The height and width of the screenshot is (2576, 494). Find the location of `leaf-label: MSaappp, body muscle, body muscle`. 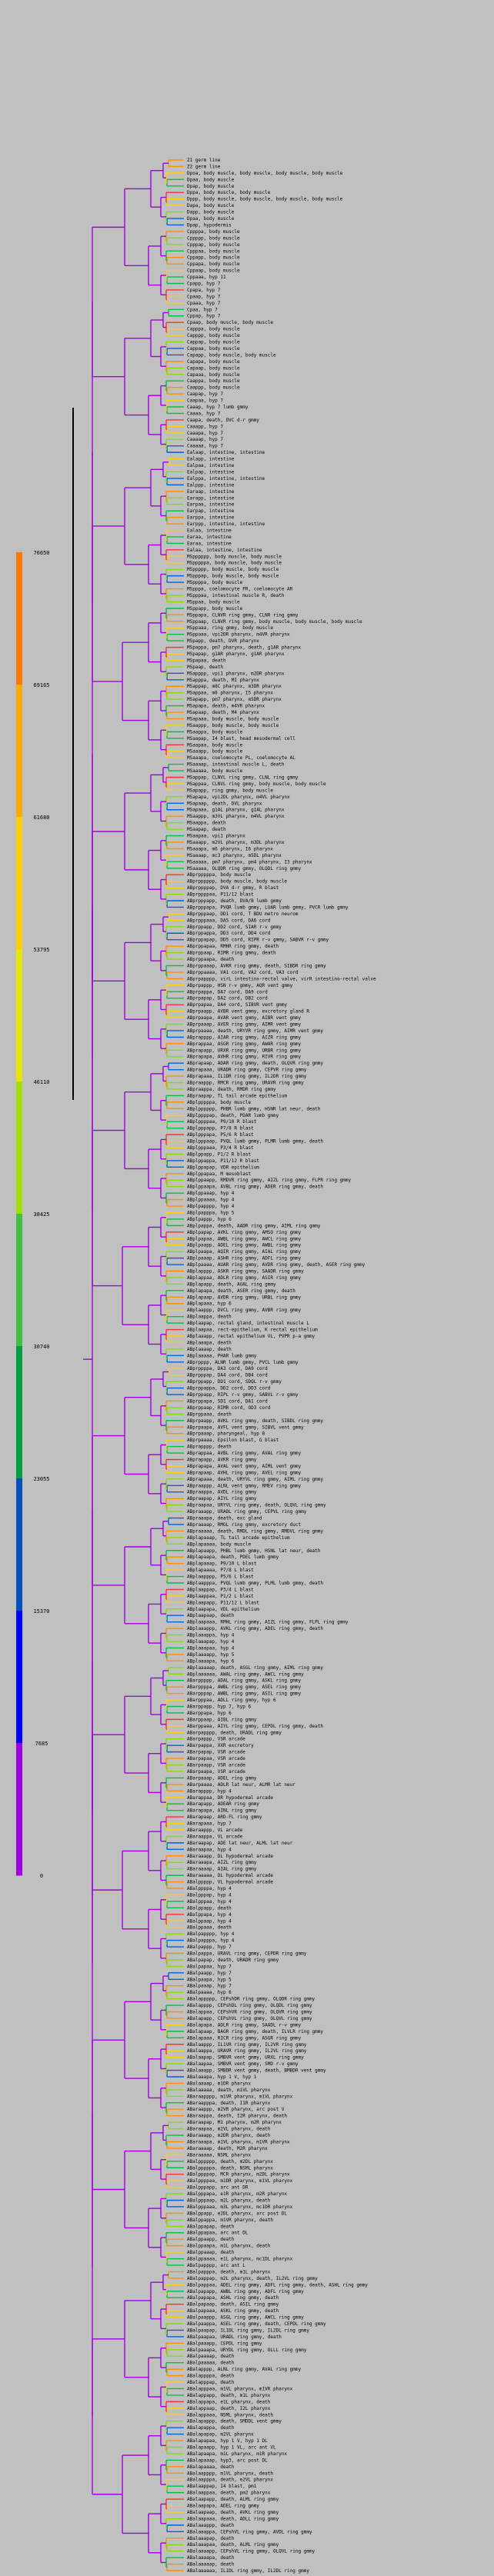

leaf-label: MSaappp, body muscle, body muscle is located at coordinates (233, 725).